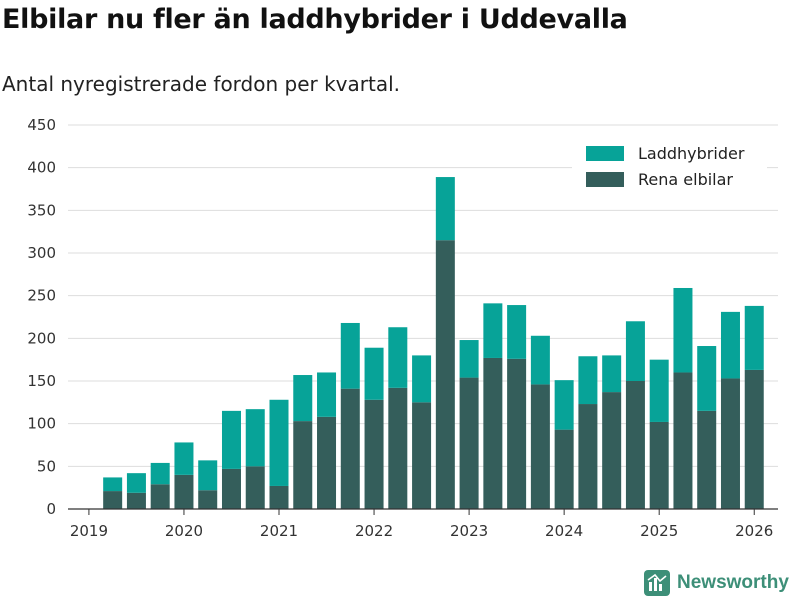 This screenshot has width=800, height=600. I want to click on y-tick-label: 100, so click(41, 424).